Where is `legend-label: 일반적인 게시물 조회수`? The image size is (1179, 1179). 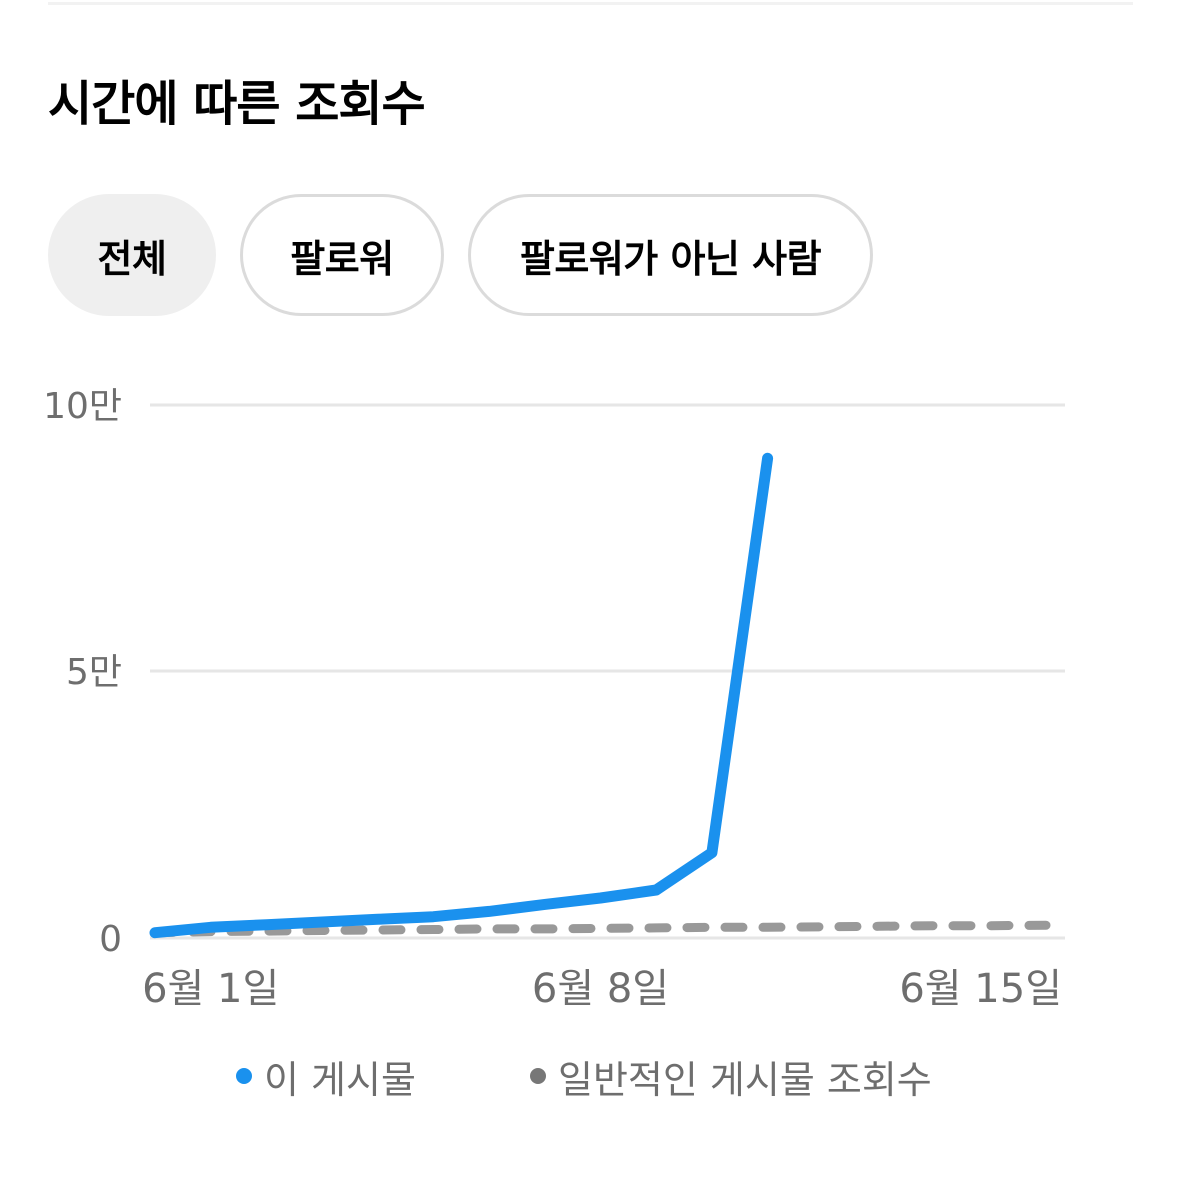 legend-label: 일반적인 게시물 조회수 is located at coordinates (745, 1079).